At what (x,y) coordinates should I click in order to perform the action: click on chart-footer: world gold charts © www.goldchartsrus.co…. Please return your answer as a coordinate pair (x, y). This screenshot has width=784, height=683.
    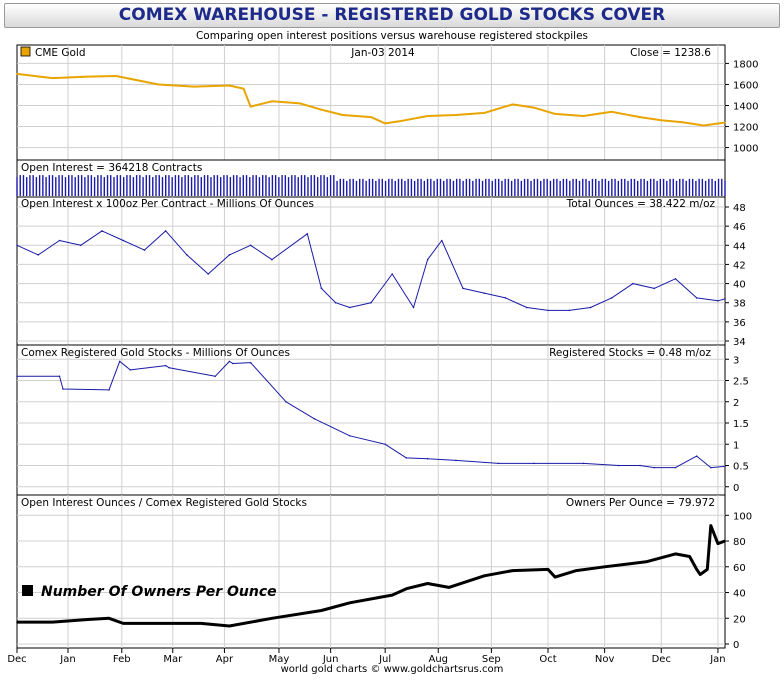
    Looking at the image, I should click on (392, 669).